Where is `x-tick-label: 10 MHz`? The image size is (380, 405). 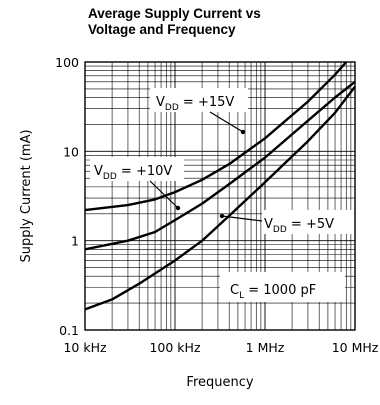
x-tick-label: 10 MHz is located at coordinates (355, 347).